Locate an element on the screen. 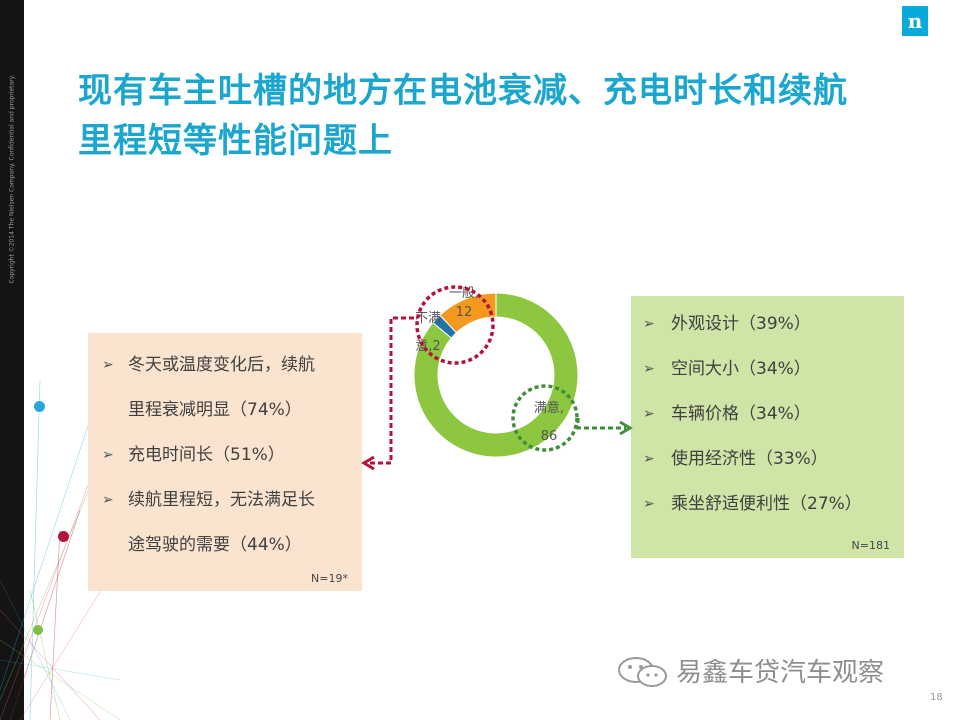  item-text-line-2: 途驾驶的需要（44%） is located at coordinates (215, 545).